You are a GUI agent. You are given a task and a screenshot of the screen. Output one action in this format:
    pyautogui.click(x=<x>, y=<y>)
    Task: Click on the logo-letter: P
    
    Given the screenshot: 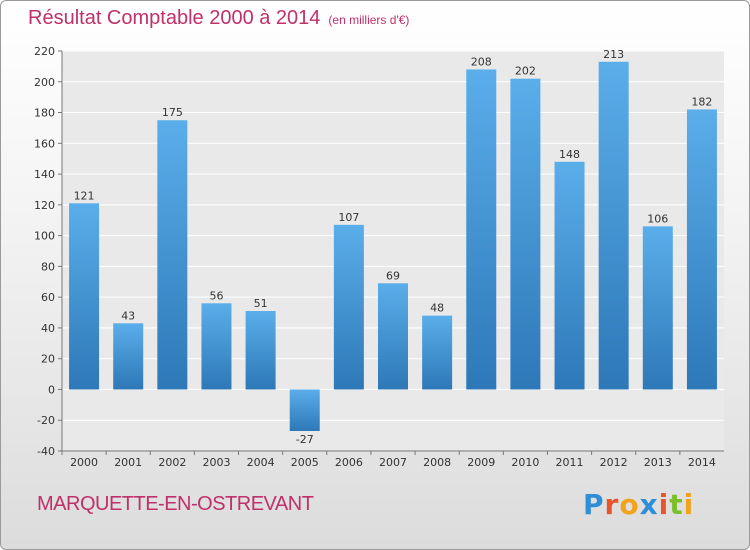 What is the action you would take?
    pyautogui.click(x=594, y=504)
    